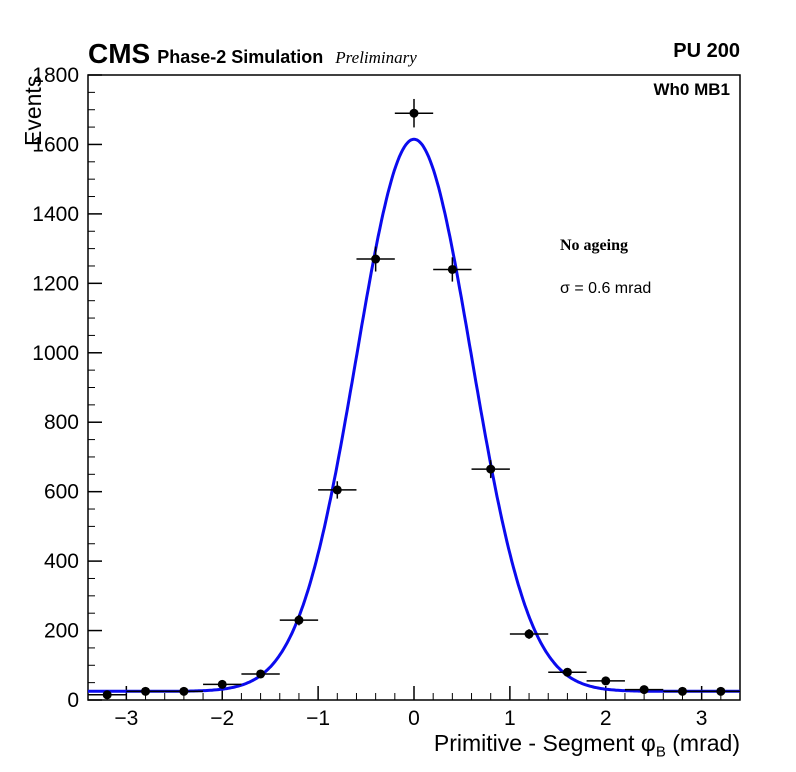  Describe the element at coordinates (61, 561) in the screenshot. I see `y-tick-label: 400` at that location.